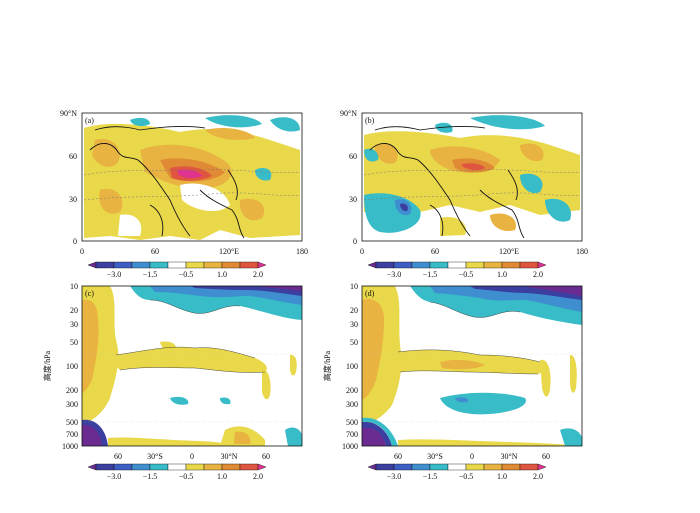  What do you see at coordinates (72, 404) in the screenshot?
I see `panel-c-ytick: 300` at bounding box center [72, 404].